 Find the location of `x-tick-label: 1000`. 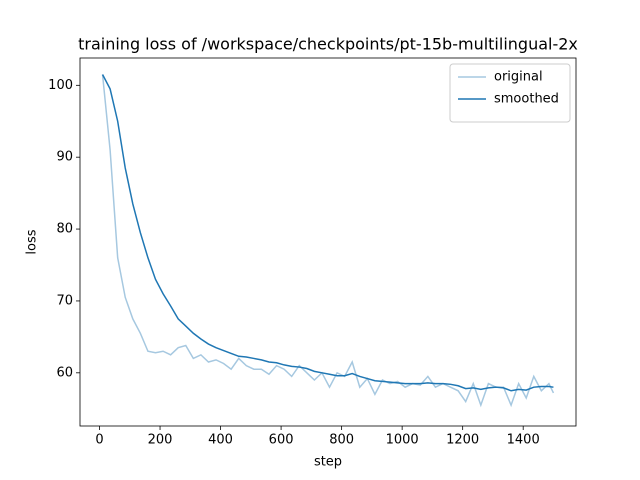

x-tick-label: 1000 is located at coordinates (402, 440).